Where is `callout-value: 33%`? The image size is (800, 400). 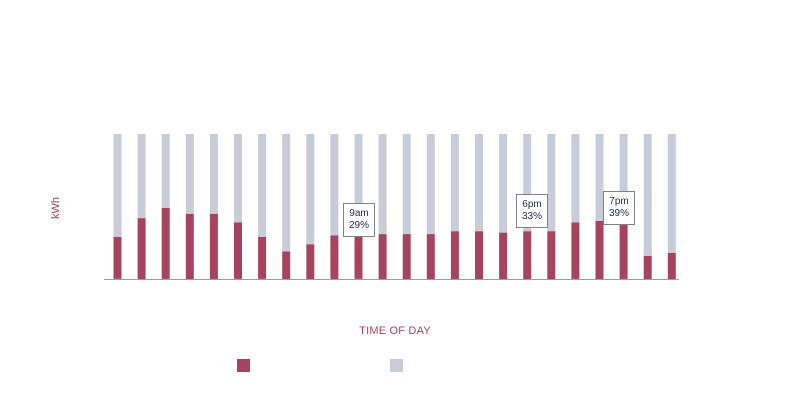 callout-value: 33% is located at coordinates (531, 216).